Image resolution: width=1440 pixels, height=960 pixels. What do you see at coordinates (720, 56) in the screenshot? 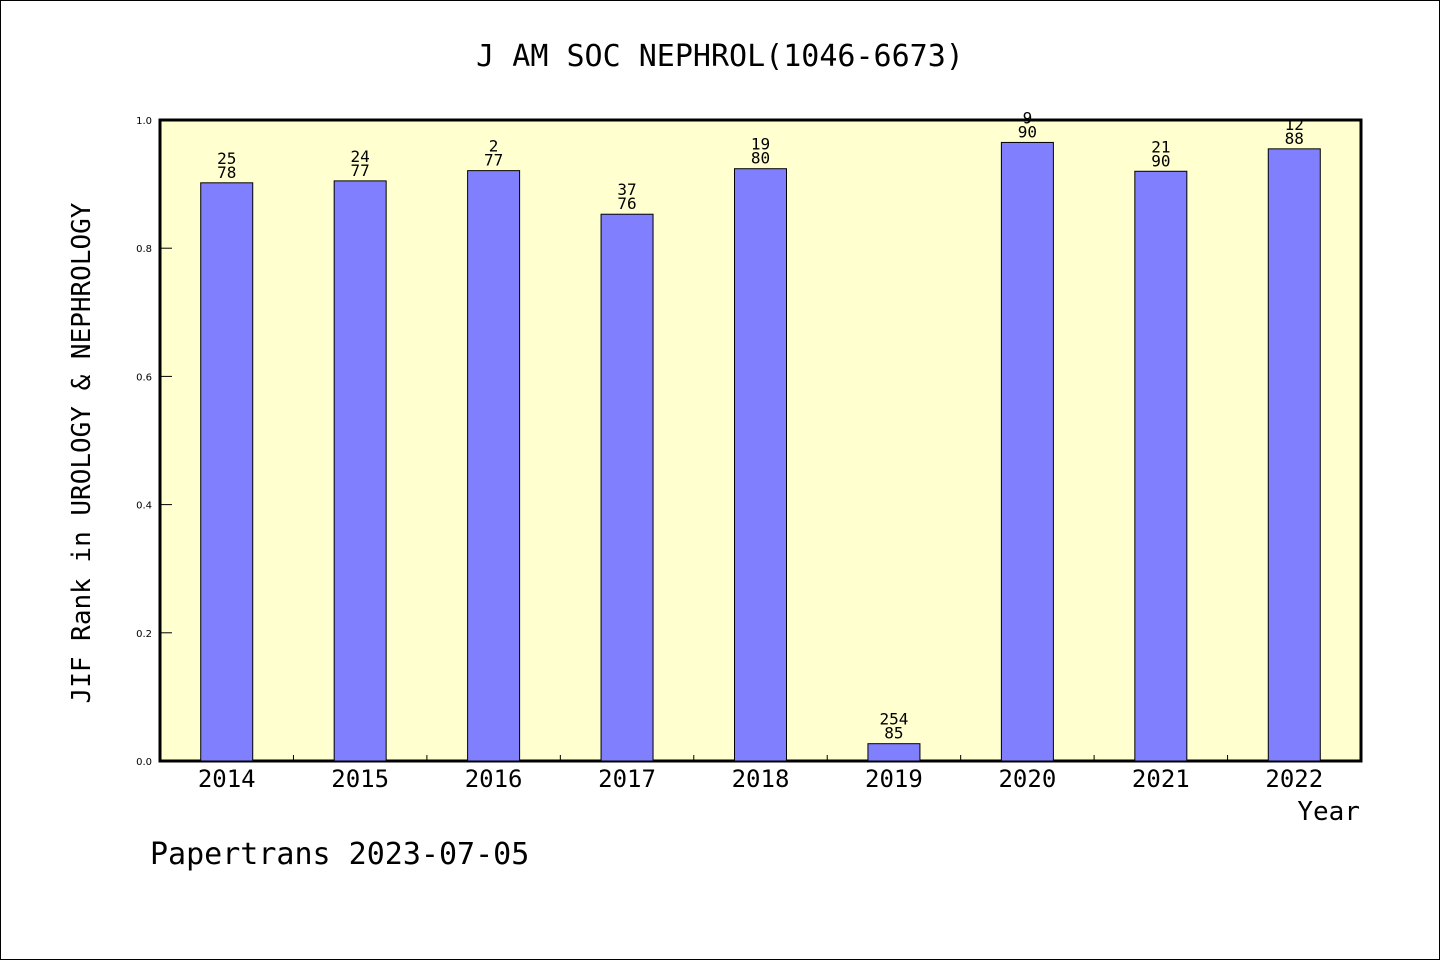
I see `chart-title: J AM SOC NEPHROL(1046-6673)` at bounding box center [720, 56].